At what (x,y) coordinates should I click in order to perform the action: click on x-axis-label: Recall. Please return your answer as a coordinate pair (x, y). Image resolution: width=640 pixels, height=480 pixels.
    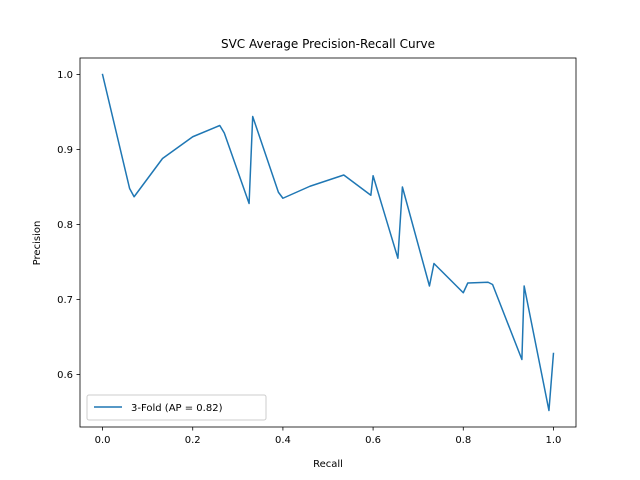
    Looking at the image, I should click on (328, 464).